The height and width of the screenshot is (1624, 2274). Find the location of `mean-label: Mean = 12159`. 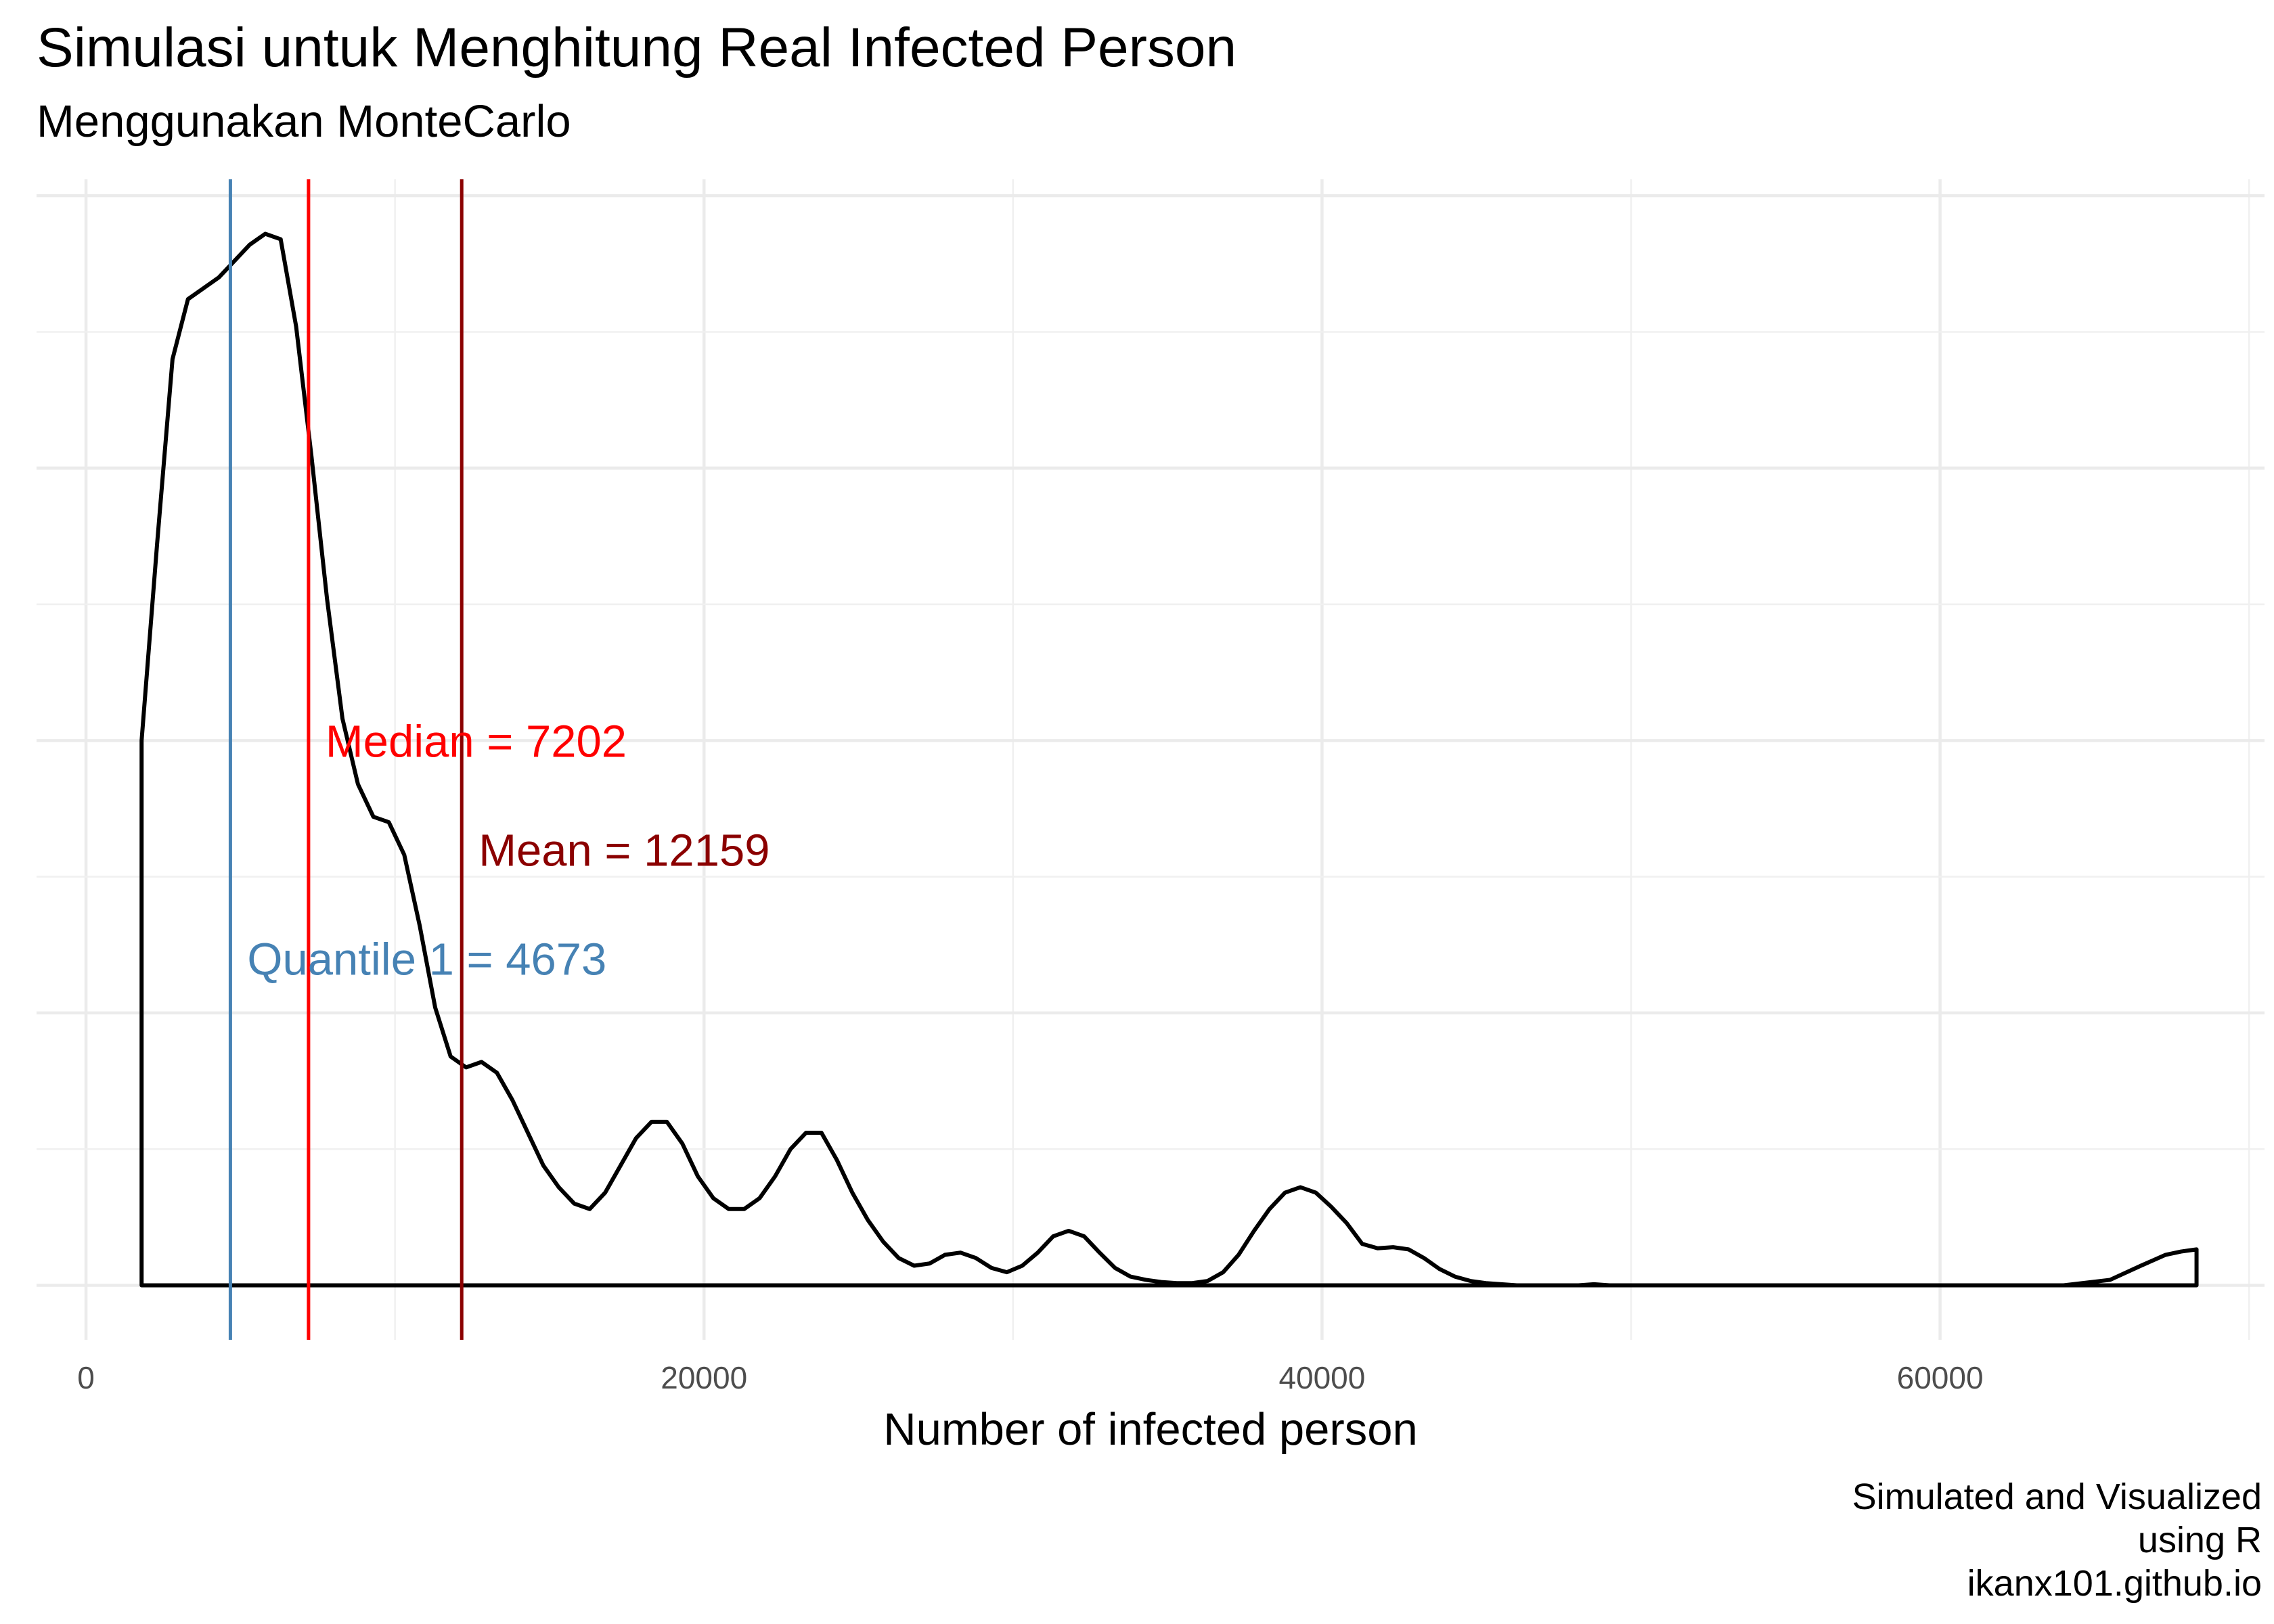

mean-label: Mean = 12159 is located at coordinates (624, 850).